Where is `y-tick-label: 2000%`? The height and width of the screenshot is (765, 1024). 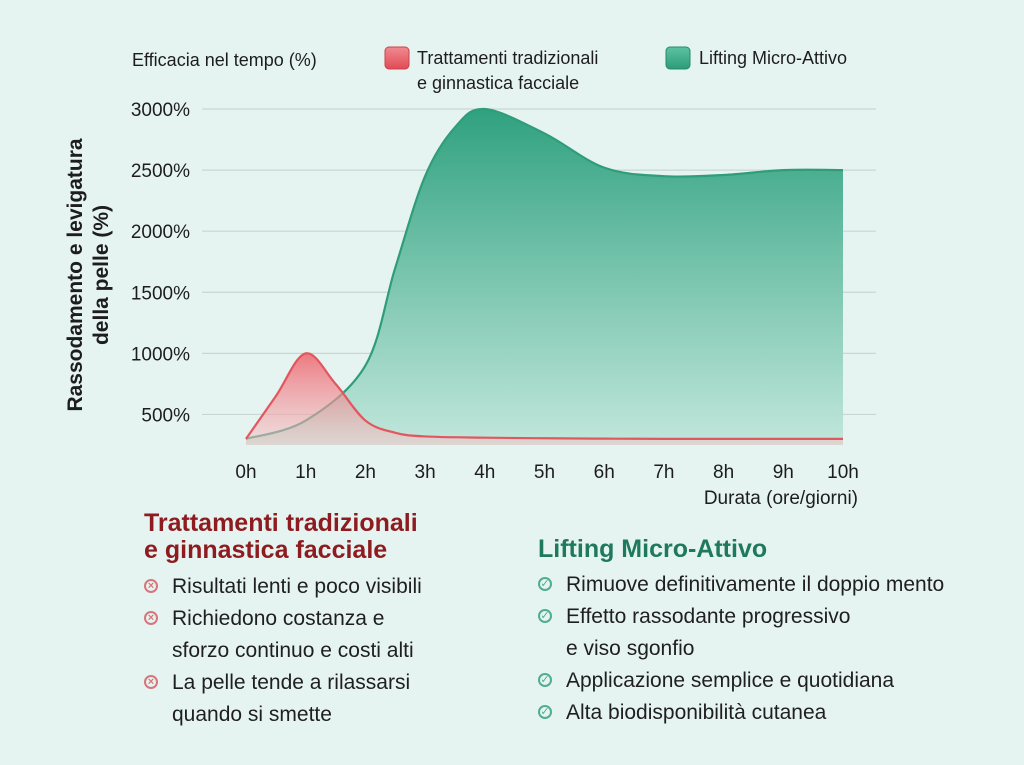
y-tick-label: 2000% is located at coordinates (160, 232).